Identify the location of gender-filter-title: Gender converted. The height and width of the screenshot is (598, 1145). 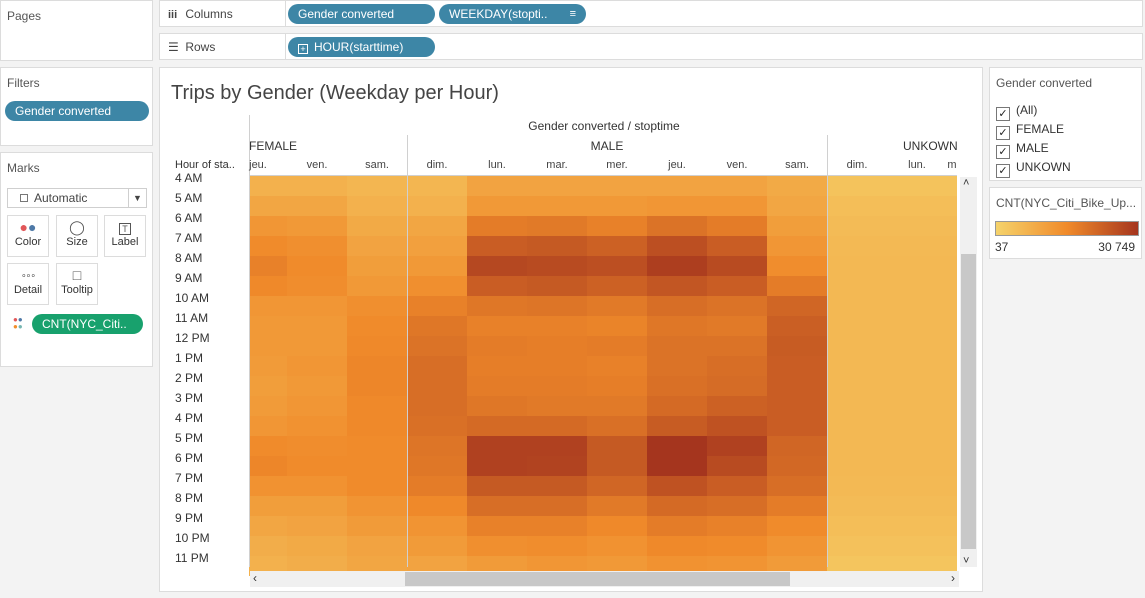
(1044, 83).